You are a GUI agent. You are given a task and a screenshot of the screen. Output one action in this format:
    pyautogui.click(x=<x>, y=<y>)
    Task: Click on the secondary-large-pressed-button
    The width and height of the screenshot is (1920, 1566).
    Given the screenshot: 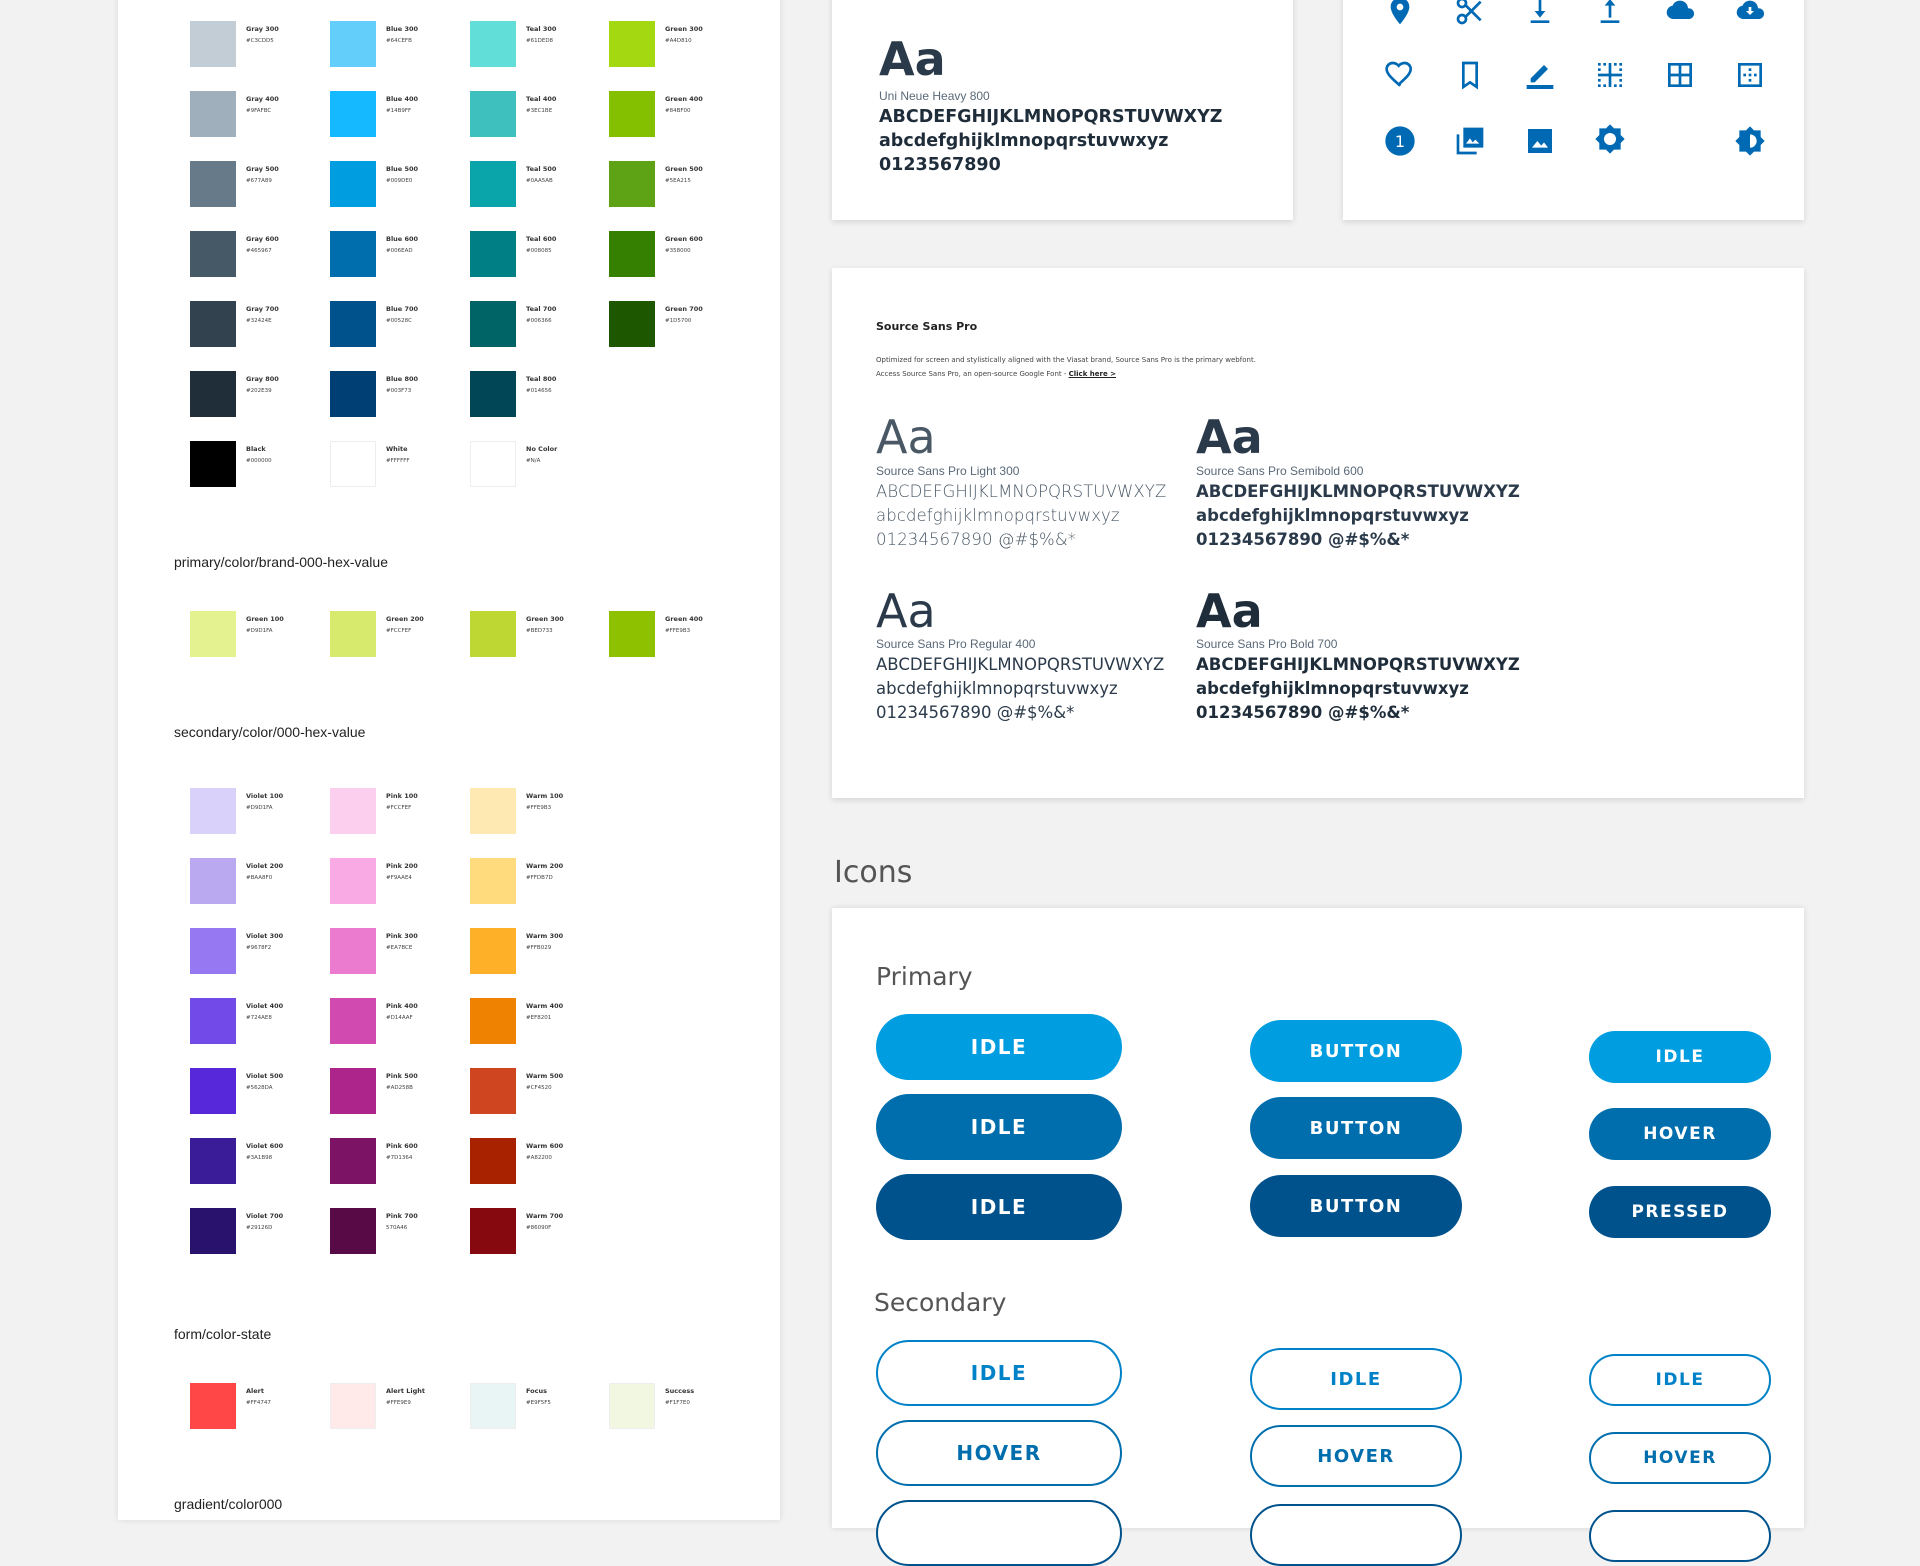 What is the action you would take?
    pyautogui.click(x=999, y=1533)
    